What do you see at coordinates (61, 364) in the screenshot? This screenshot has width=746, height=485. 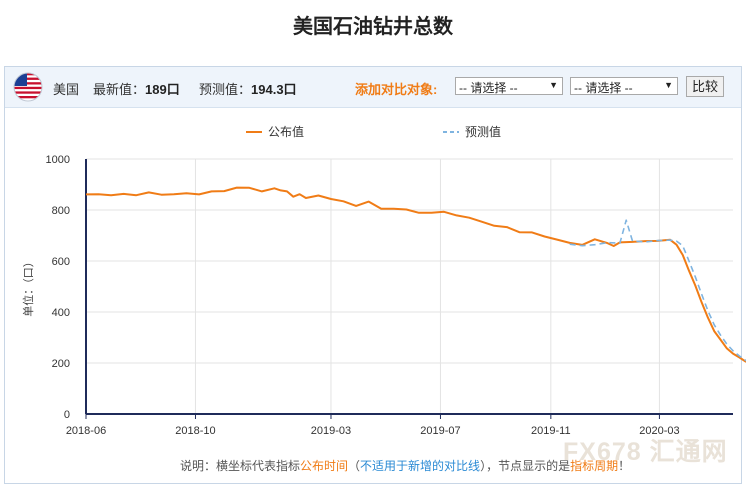 I see `y-tick-label: 200` at bounding box center [61, 364].